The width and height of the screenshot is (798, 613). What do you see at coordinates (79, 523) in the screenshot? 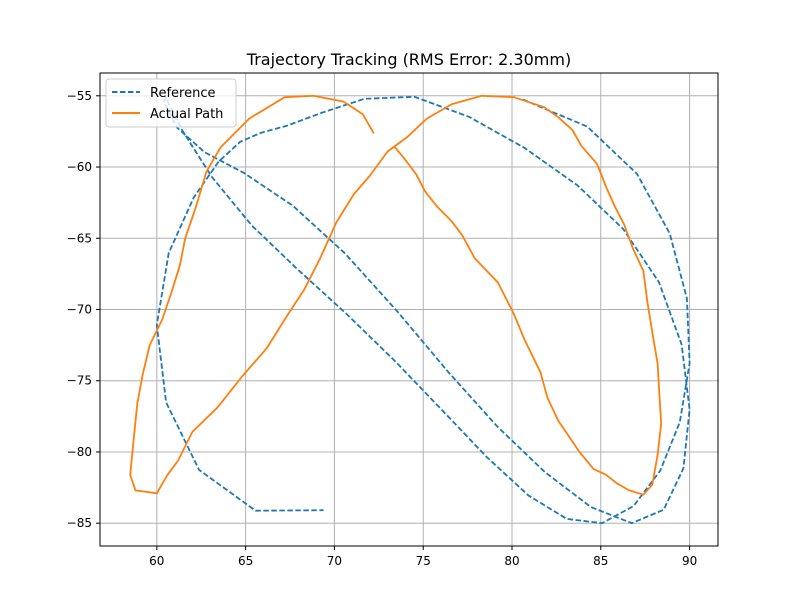
I see `y-tick-label: −85` at bounding box center [79, 523].